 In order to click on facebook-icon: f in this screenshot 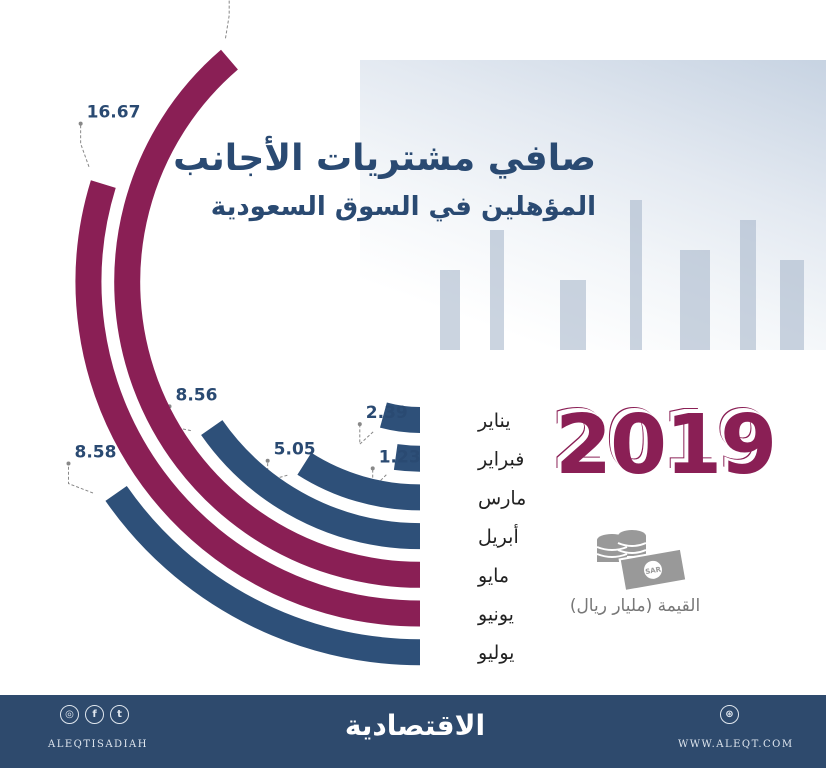, I will do `click(94, 714)`.